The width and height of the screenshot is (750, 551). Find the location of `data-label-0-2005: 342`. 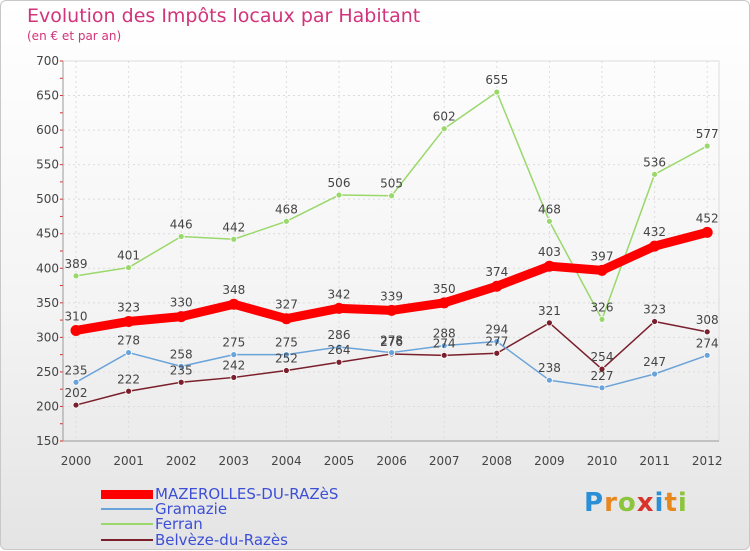

data-label-0-2005: 342 is located at coordinates (339, 294).